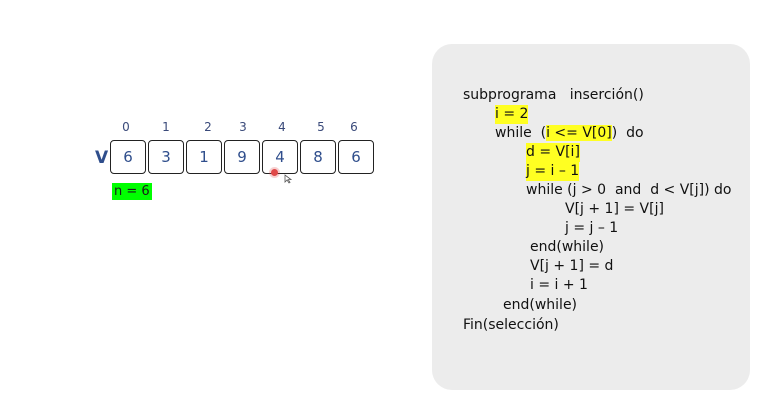 The width and height of the screenshot is (763, 401). What do you see at coordinates (280, 157) in the screenshot?
I see `array-cell-4: 4` at bounding box center [280, 157].